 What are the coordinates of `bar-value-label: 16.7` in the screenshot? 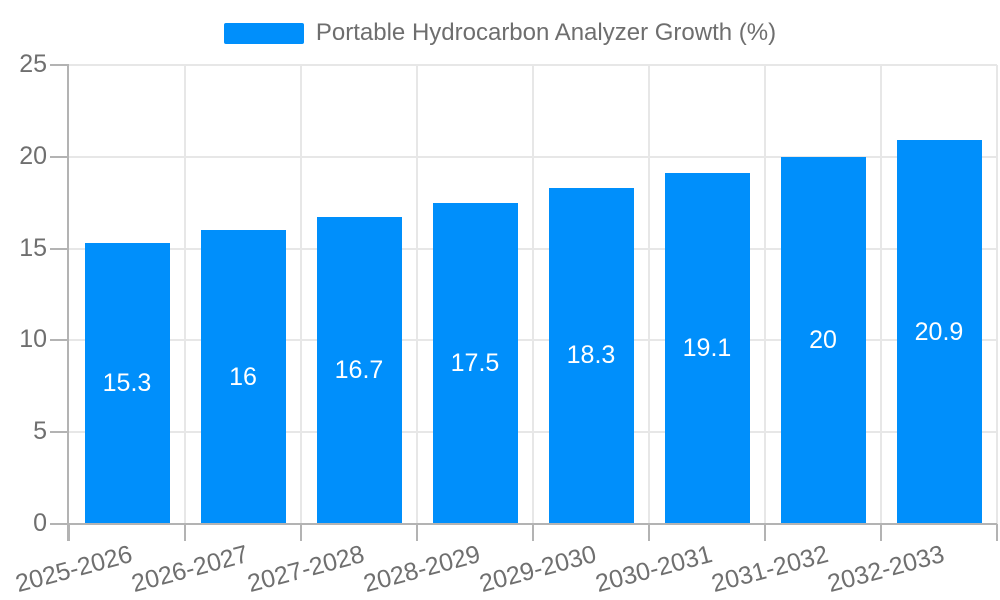 It's located at (359, 370).